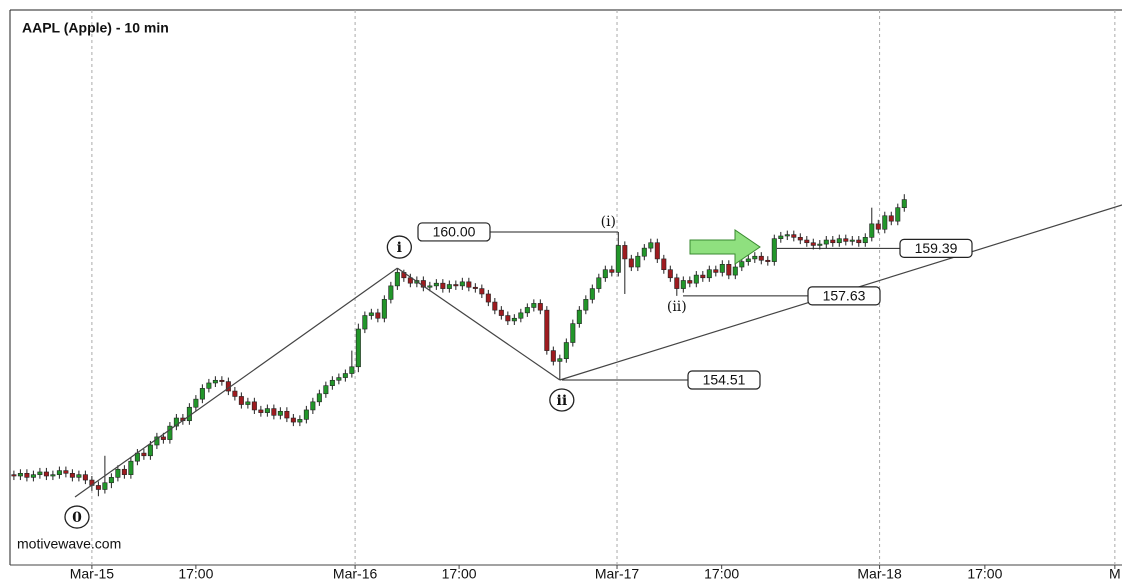 The width and height of the screenshot is (1122, 581). I want to click on arrow, so click(725, 247).